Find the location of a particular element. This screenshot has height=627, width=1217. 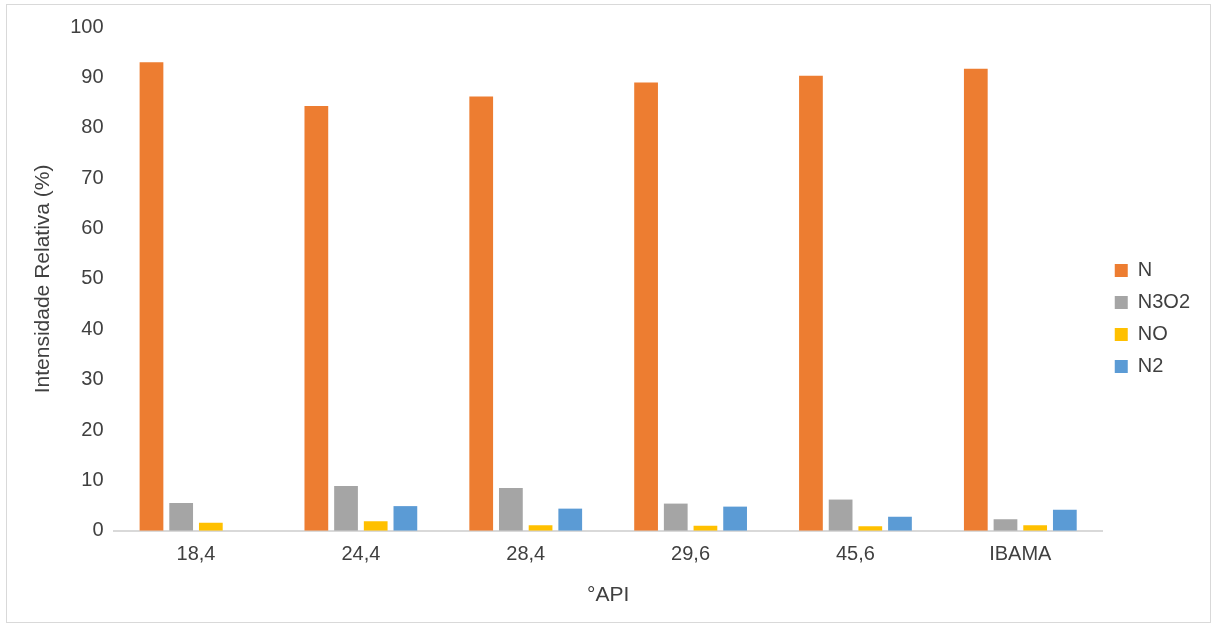

legend-label: N is located at coordinates (1145, 269).